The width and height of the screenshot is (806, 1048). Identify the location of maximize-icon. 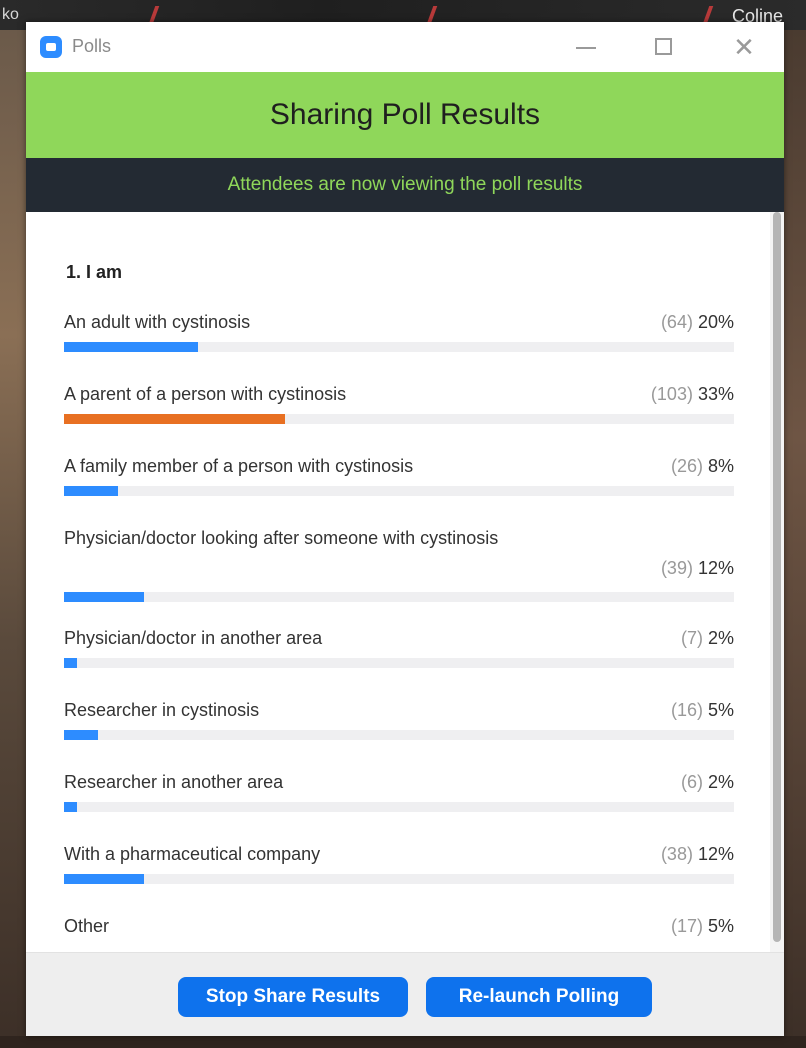
(663, 46).